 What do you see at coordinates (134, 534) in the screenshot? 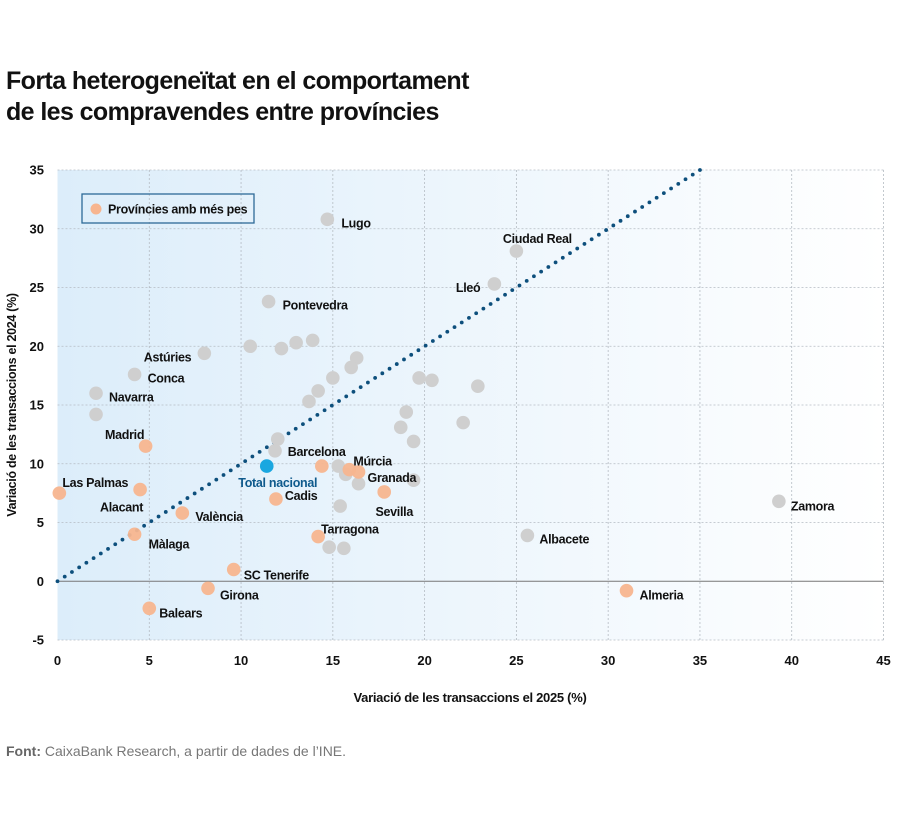
I see `data-point-màlaga` at bounding box center [134, 534].